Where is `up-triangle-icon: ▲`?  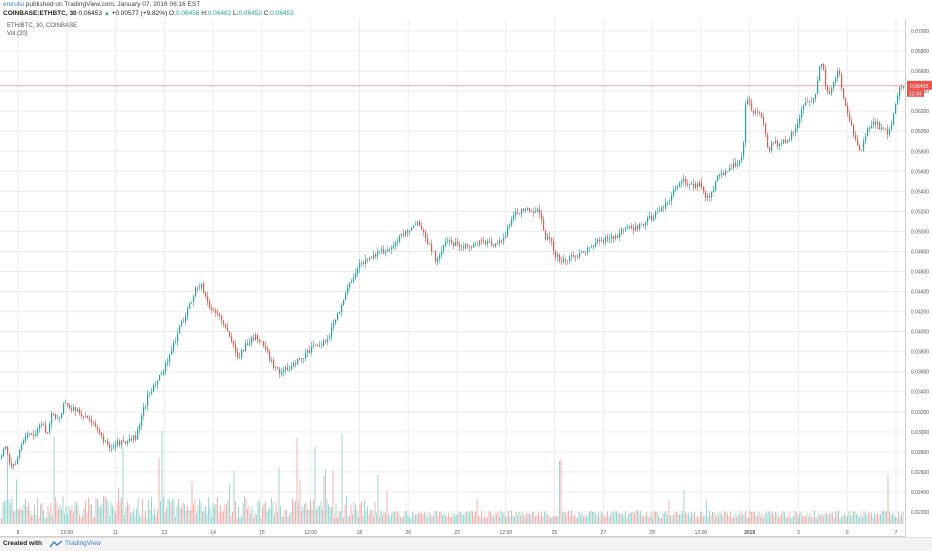
up-triangle-icon: ▲ is located at coordinates (106, 14).